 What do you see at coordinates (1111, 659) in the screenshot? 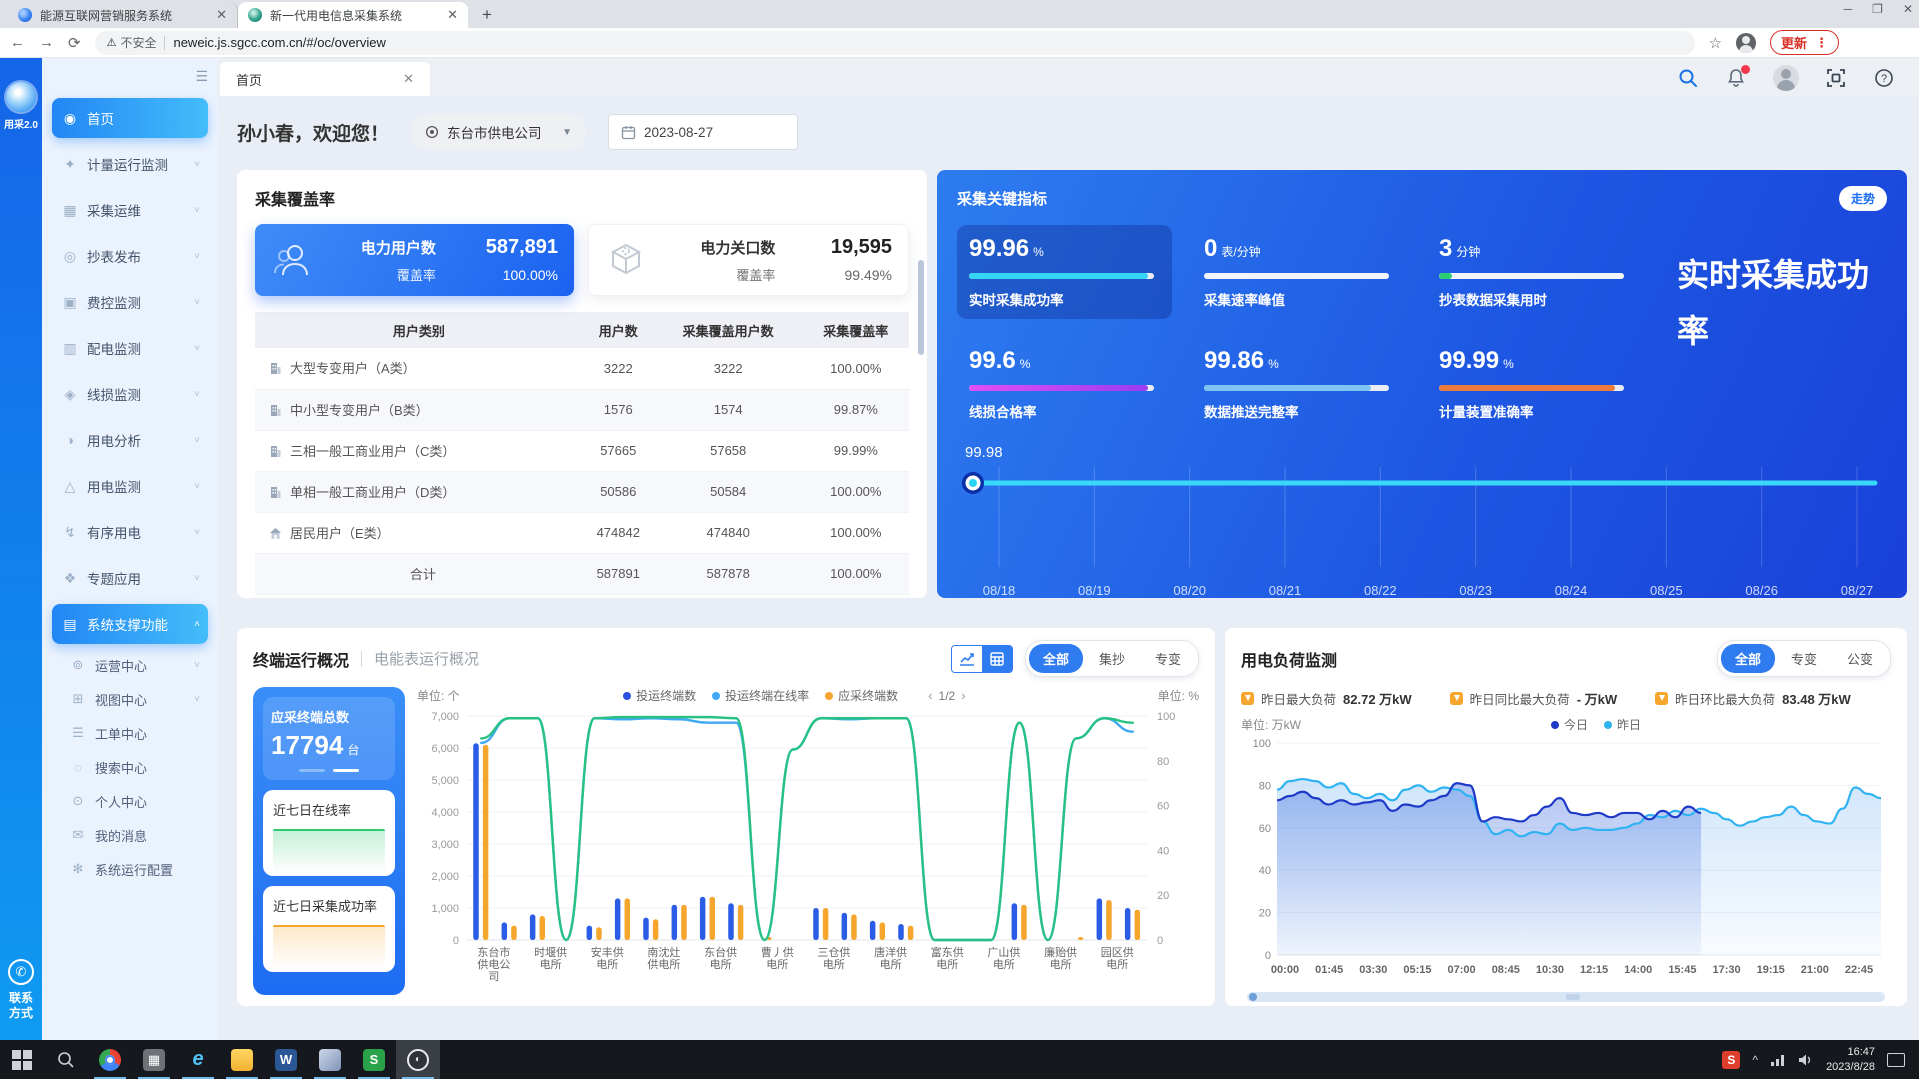
I see `terminal-filter-2: 集抄` at bounding box center [1111, 659].